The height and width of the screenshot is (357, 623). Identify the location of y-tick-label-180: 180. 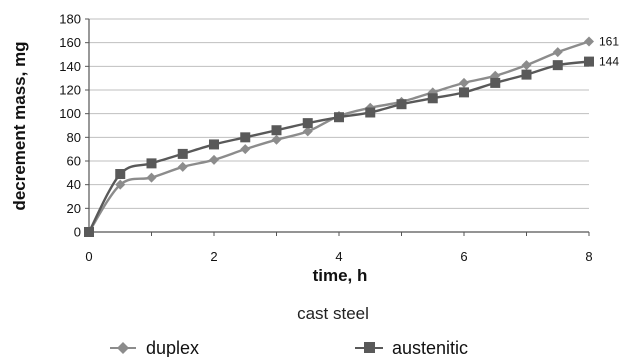
(70, 19).